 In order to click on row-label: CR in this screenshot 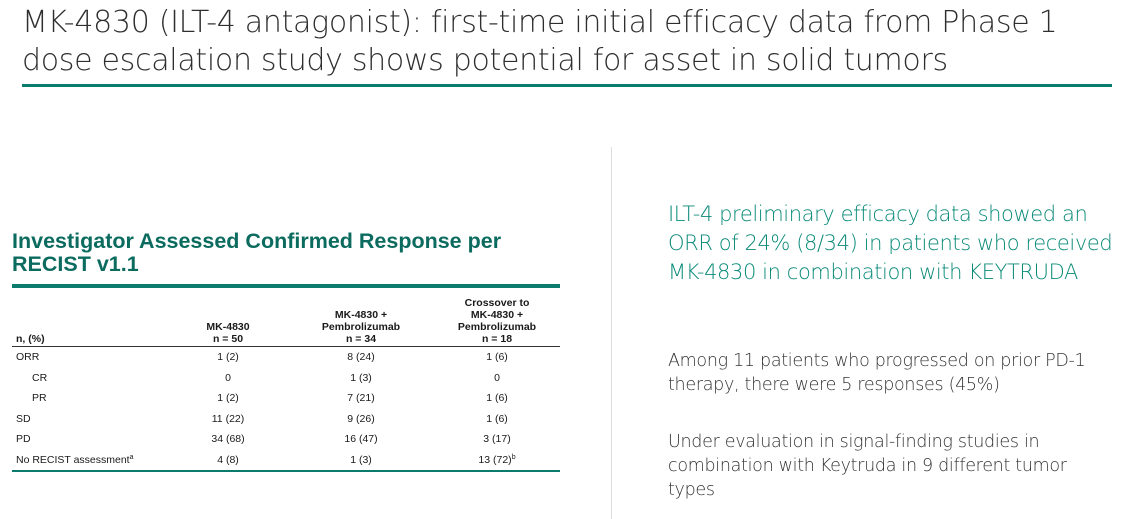, I will do `click(40, 377)`.